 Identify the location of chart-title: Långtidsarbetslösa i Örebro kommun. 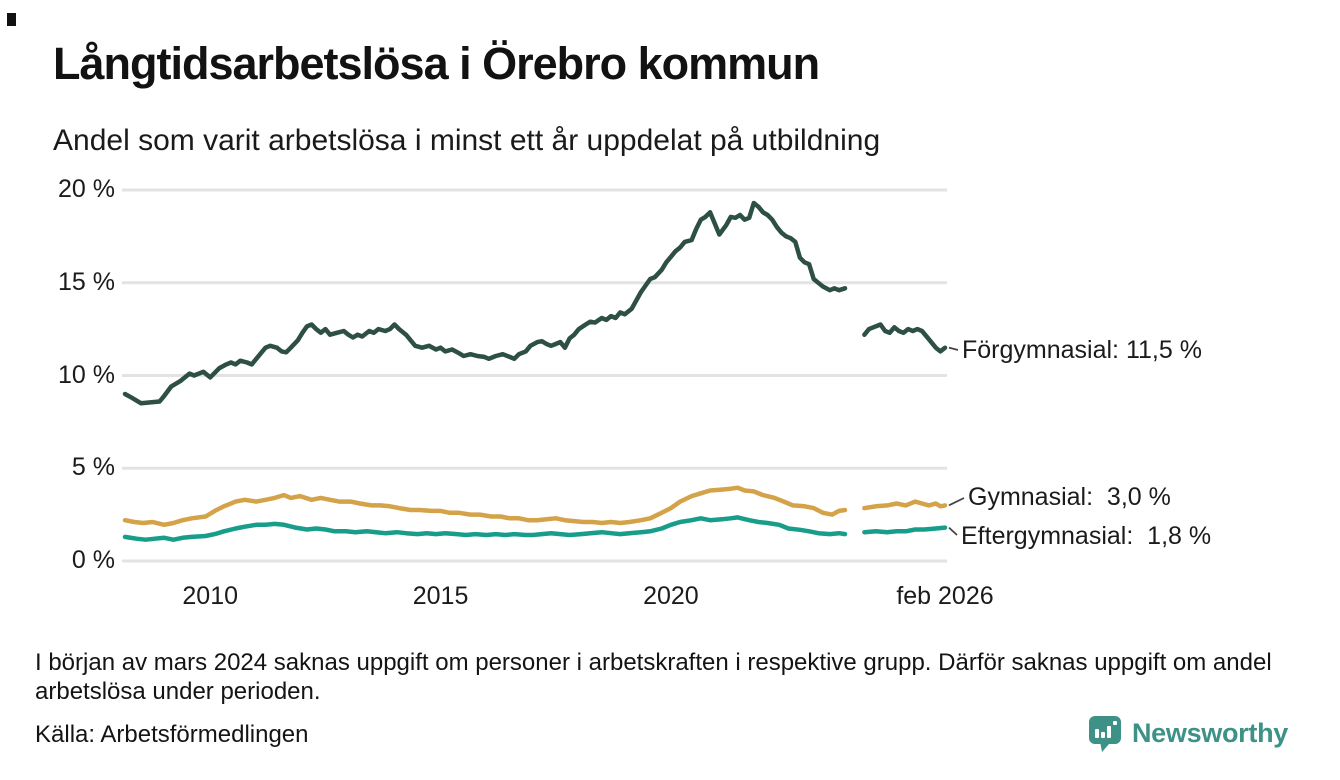
(436, 63).